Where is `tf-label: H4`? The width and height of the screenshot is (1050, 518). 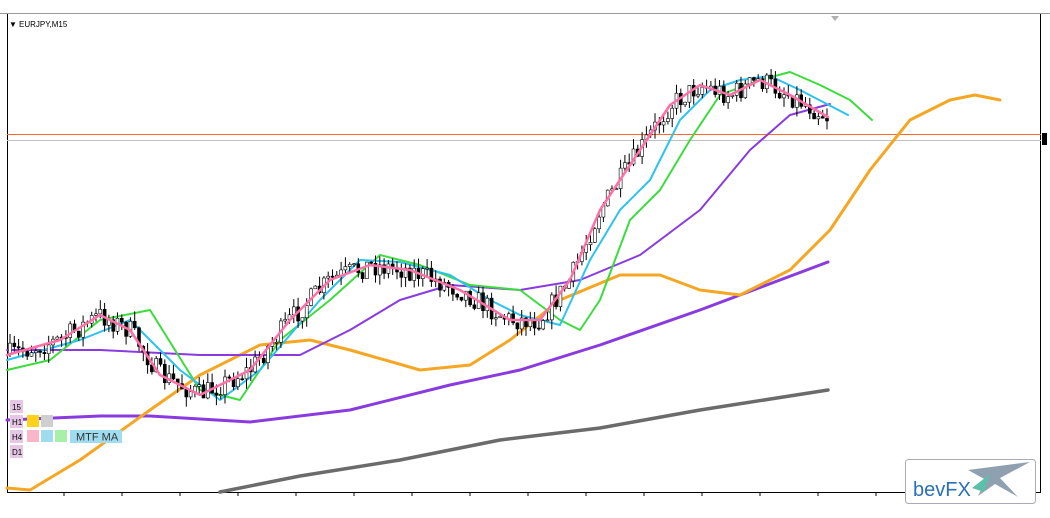 tf-label: H4 is located at coordinates (17, 437).